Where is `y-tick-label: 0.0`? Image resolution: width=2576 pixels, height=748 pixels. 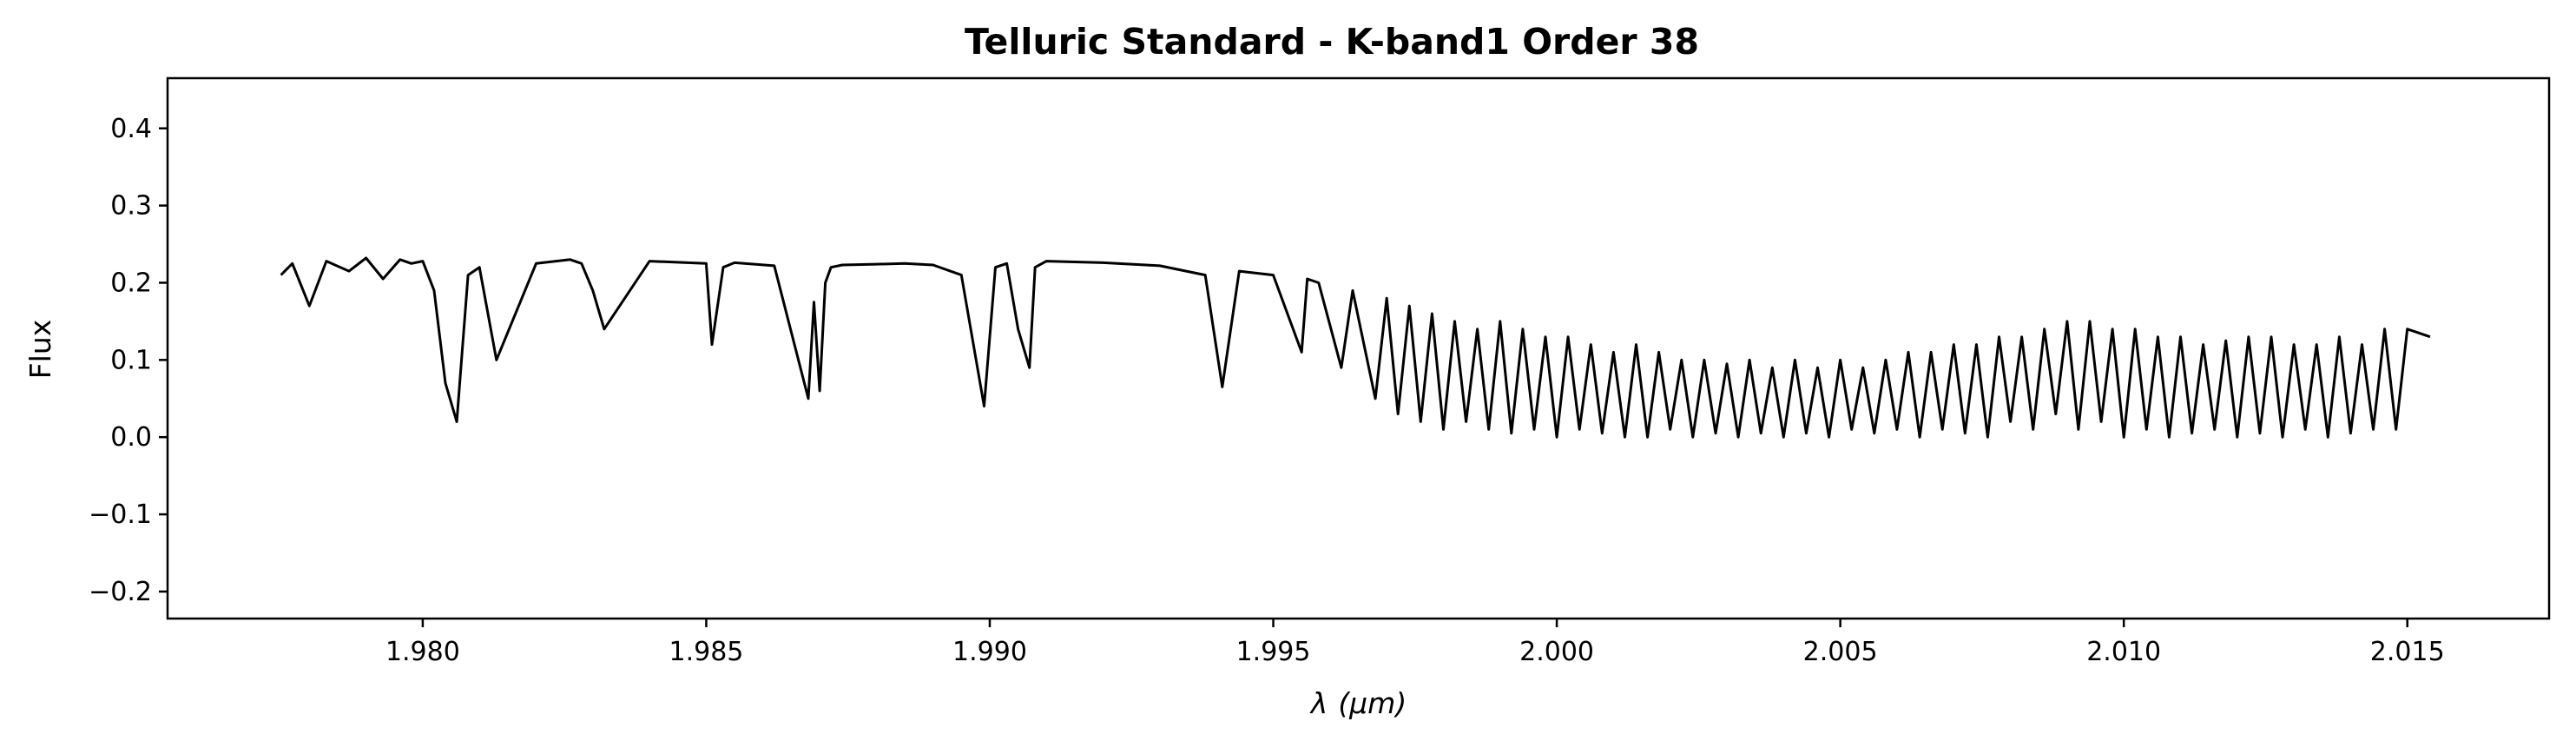 y-tick-label: 0.0 is located at coordinates (131, 437).